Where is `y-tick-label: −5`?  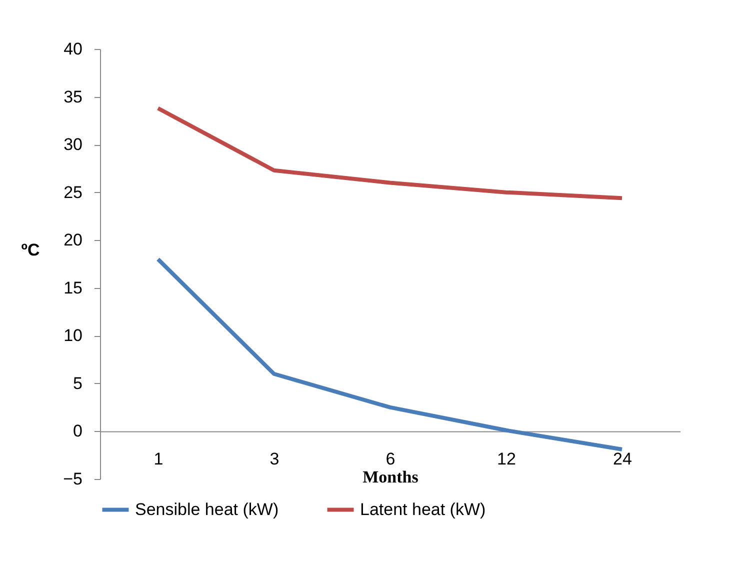 y-tick-label: −5 is located at coordinates (72, 479).